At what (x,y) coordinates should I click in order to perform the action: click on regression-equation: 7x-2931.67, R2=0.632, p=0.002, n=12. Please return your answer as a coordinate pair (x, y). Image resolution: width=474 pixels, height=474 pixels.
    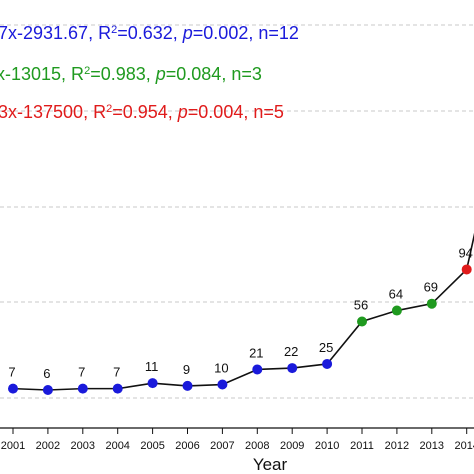
    Looking at the image, I should click on (149, 33).